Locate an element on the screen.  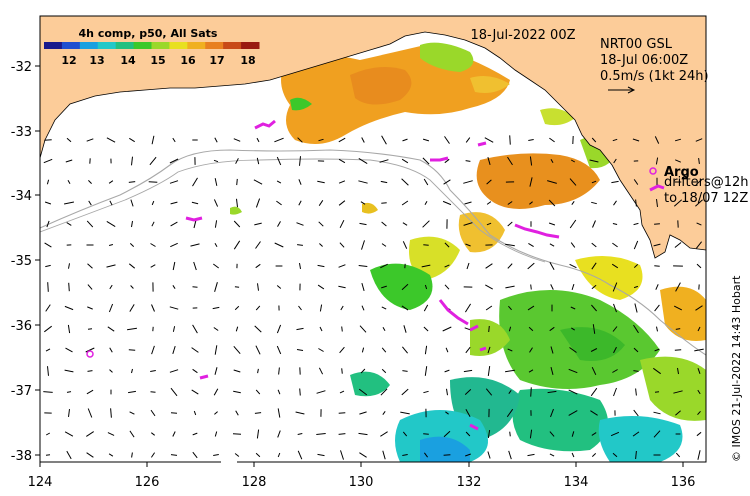
colorbar-gradient is located at coordinates (152, 45).